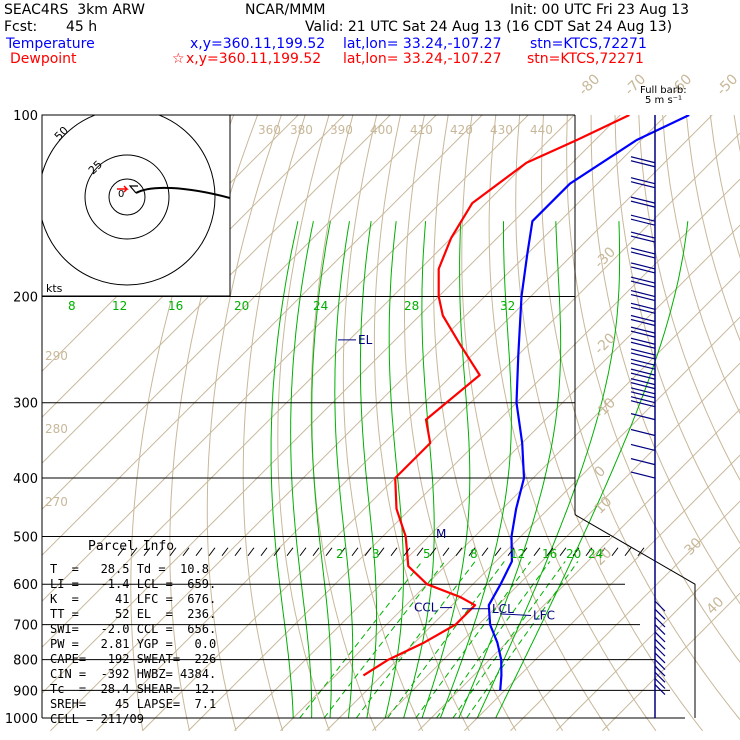 This screenshot has width=740, height=740. What do you see at coordinates (727, 84) in the screenshot?
I see `isotherm-label: -50` at bounding box center [727, 84].